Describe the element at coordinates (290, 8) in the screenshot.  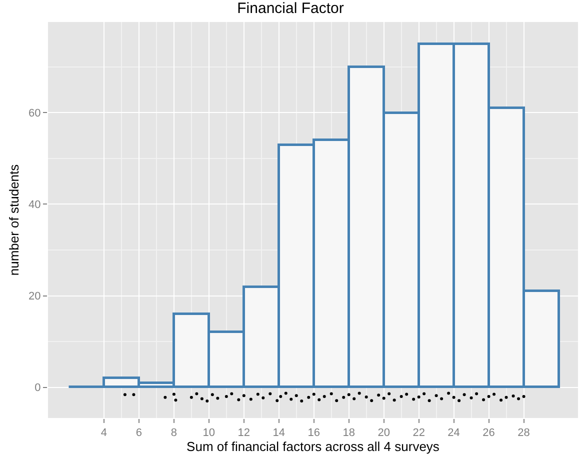
I see `chart-title: Financial Factor` at that location.